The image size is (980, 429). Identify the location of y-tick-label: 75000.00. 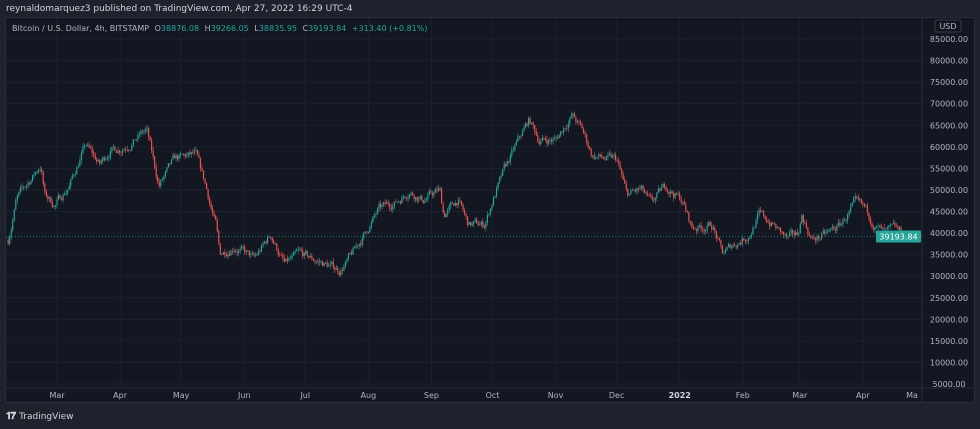
(949, 82).